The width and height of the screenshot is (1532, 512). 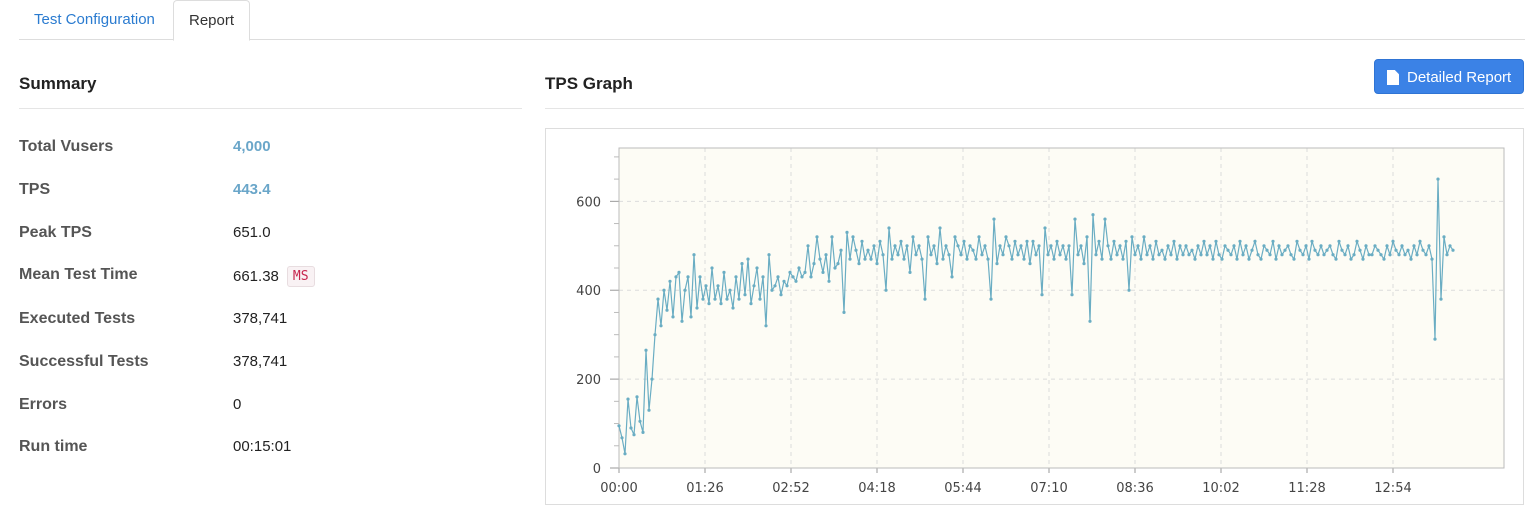 What do you see at coordinates (252, 146) in the screenshot?
I see `total-vusers-value: 4,000` at bounding box center [252, 146].